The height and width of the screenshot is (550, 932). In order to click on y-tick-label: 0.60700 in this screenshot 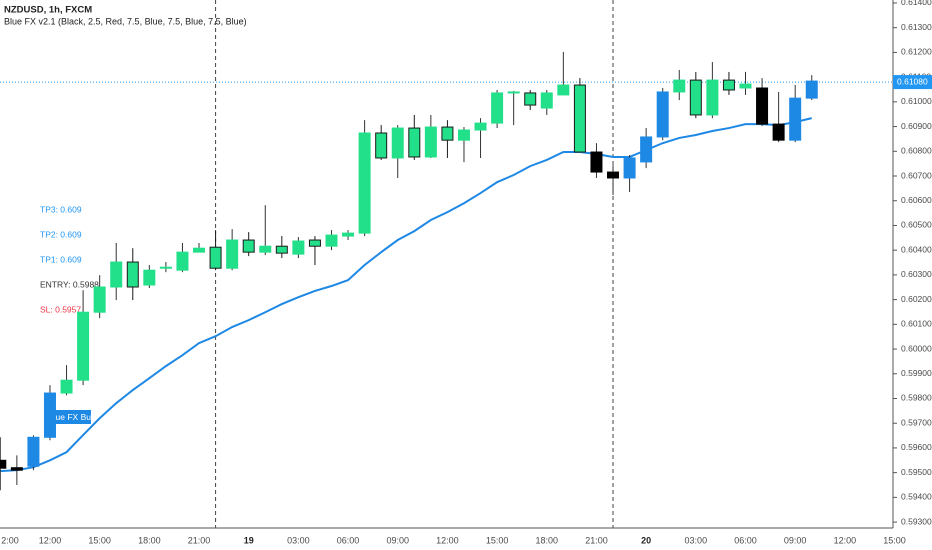, I will do `click(916, 175)`.